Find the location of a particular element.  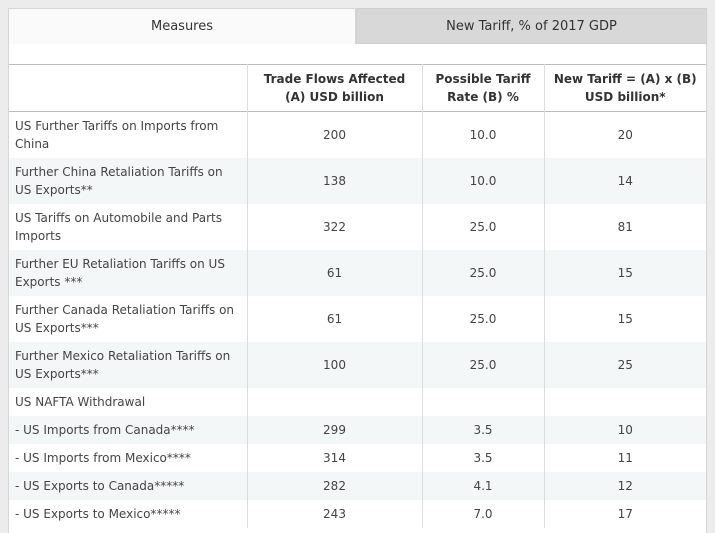

cell-new-tariff: 17 is located at coordinates (624, 514).